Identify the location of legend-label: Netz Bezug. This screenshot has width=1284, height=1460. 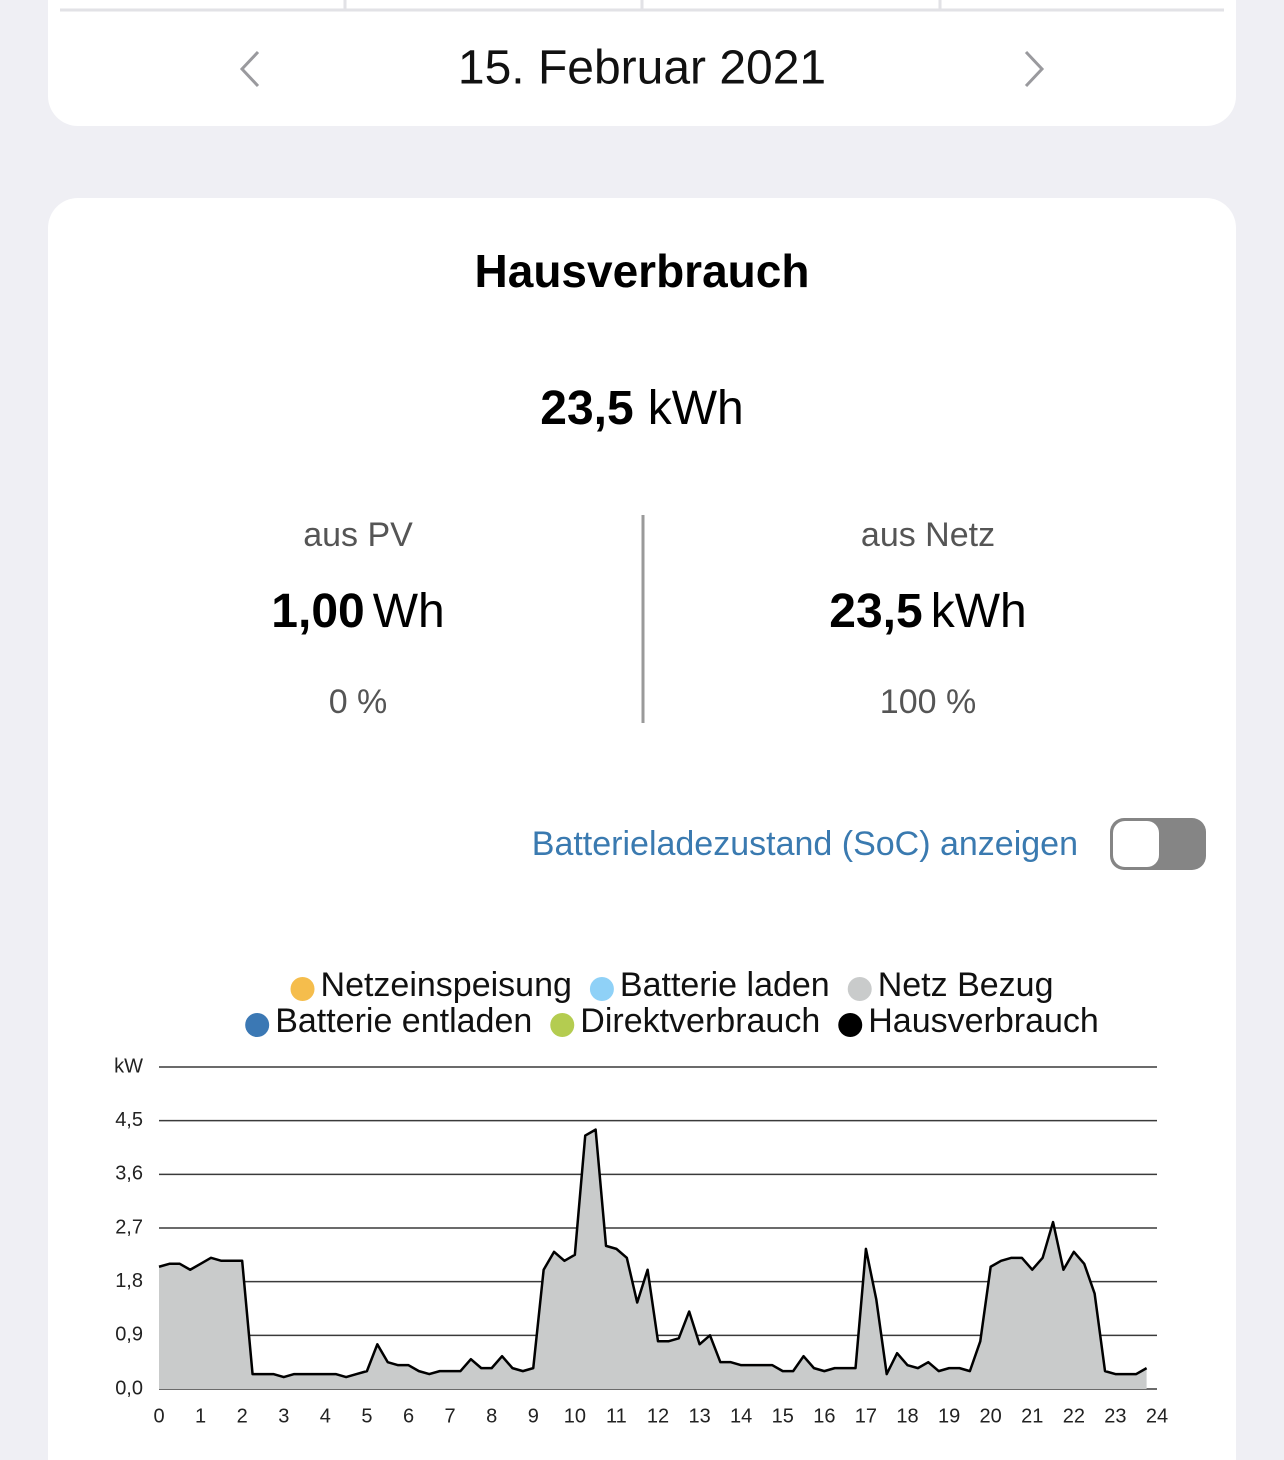
(966, 985).